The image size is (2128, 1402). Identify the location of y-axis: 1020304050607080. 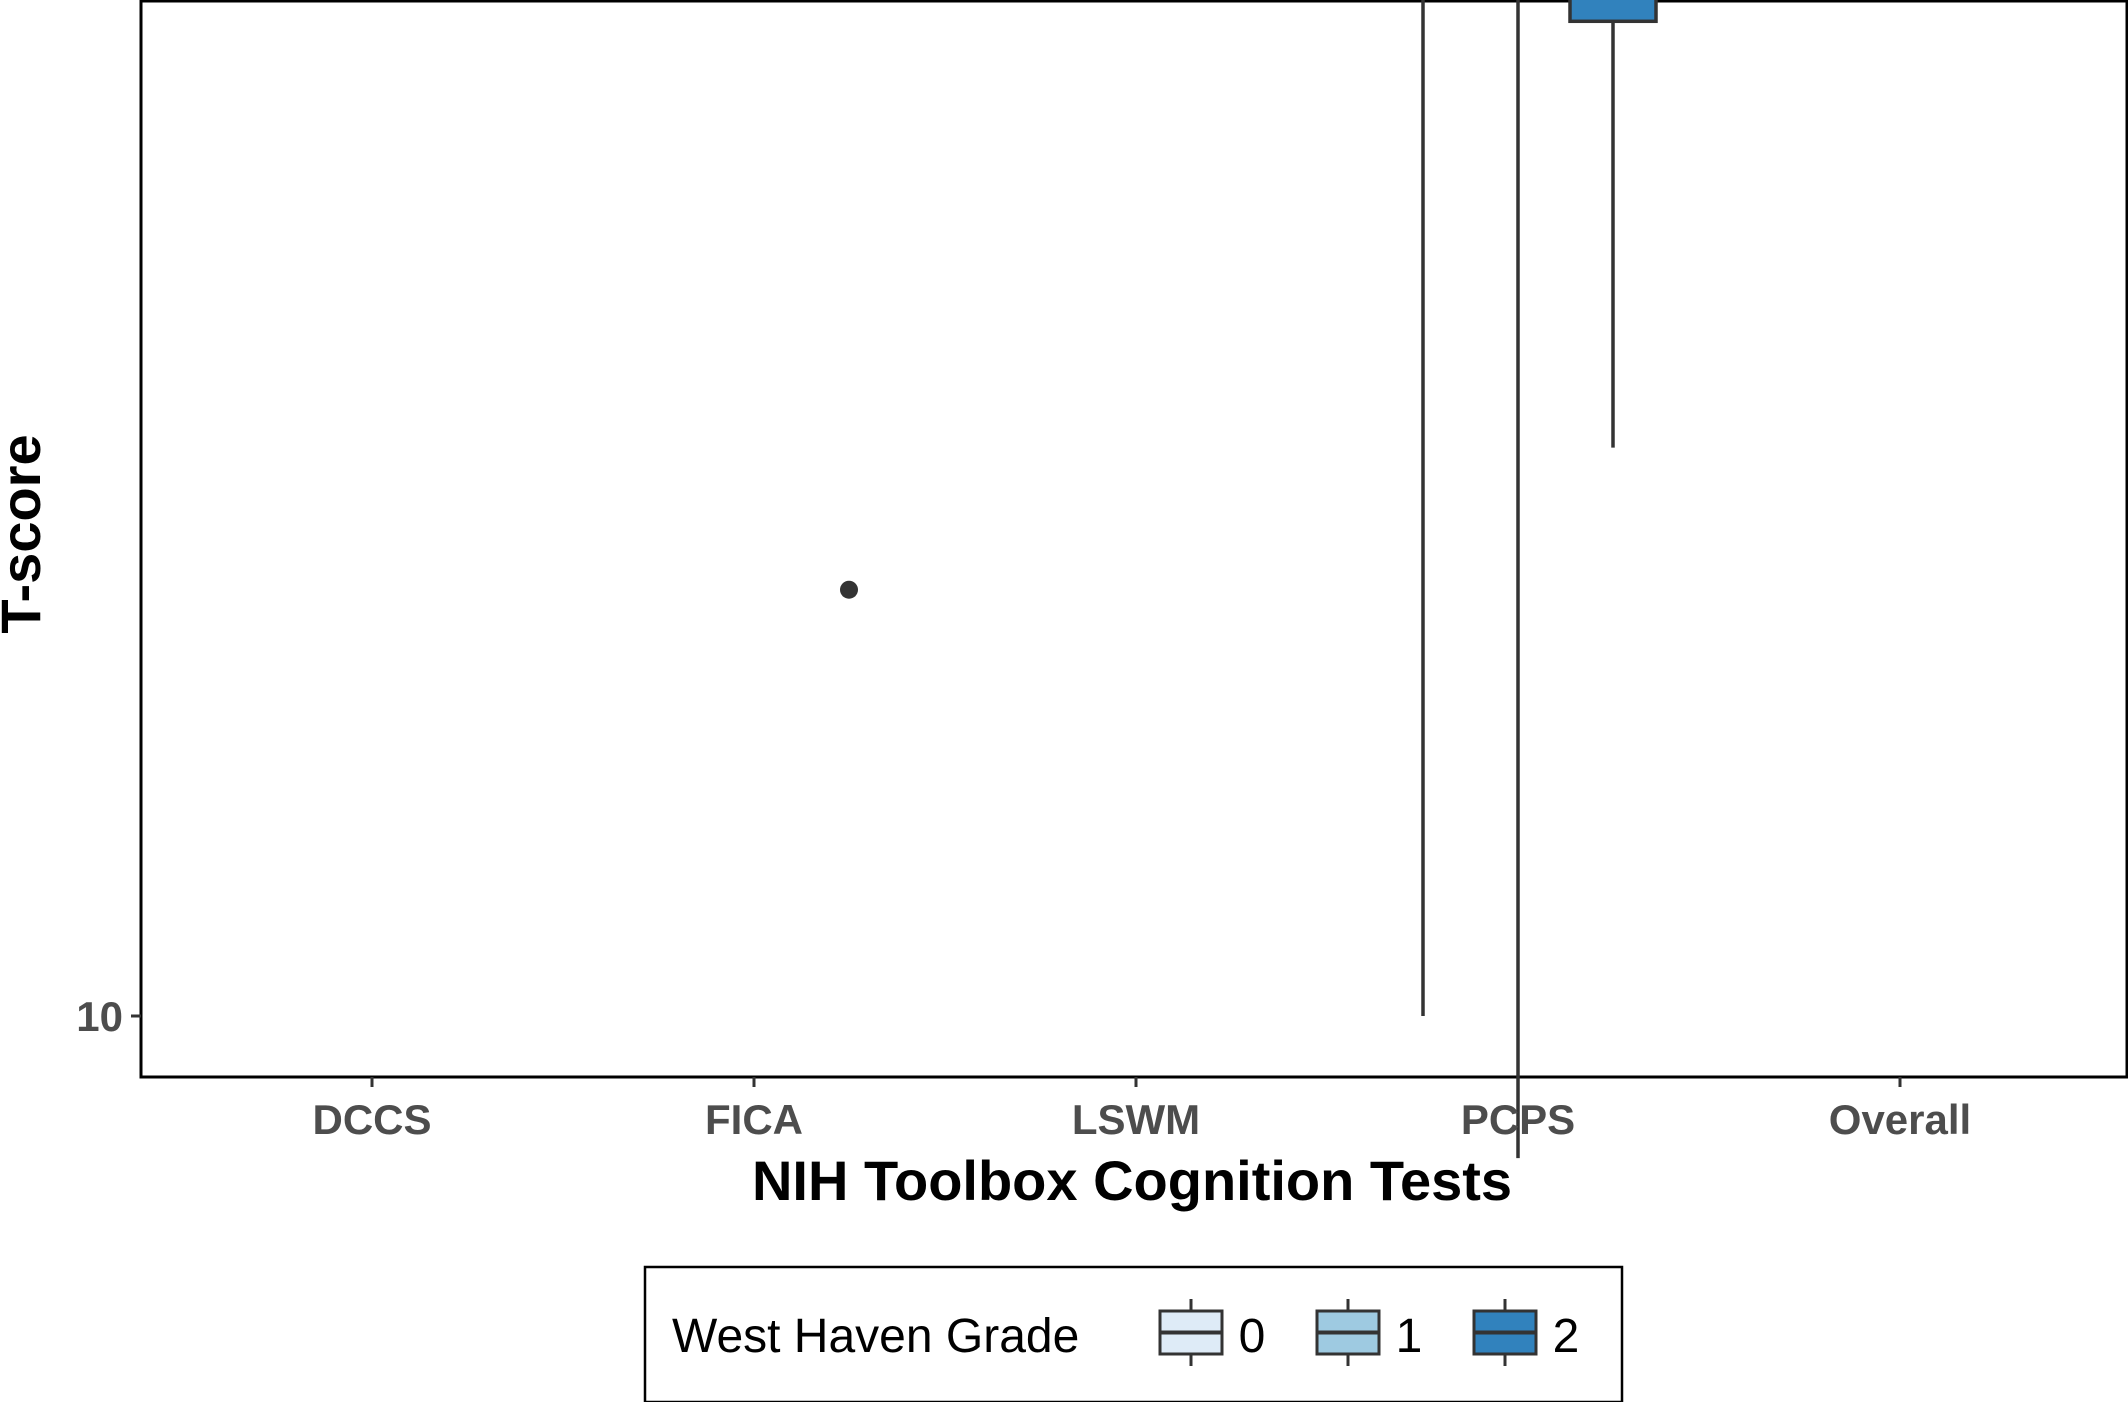
(108, 1016).